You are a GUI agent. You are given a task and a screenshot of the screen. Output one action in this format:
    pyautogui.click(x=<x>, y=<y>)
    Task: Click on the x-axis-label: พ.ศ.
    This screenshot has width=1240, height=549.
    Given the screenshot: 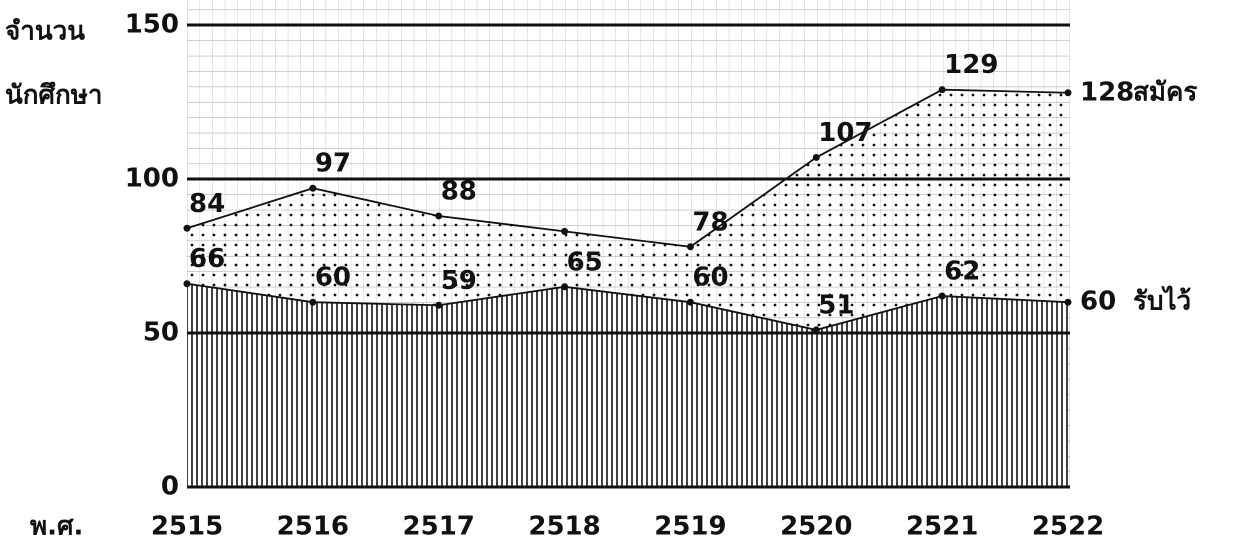 What is the action you would take?
    pyautogui.click(x=56, y=527)
    